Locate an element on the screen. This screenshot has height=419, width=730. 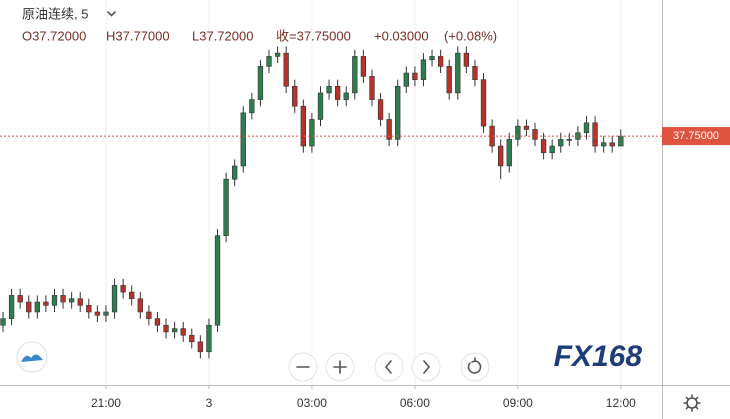
last-price-box is located at coordinates (696, 136).